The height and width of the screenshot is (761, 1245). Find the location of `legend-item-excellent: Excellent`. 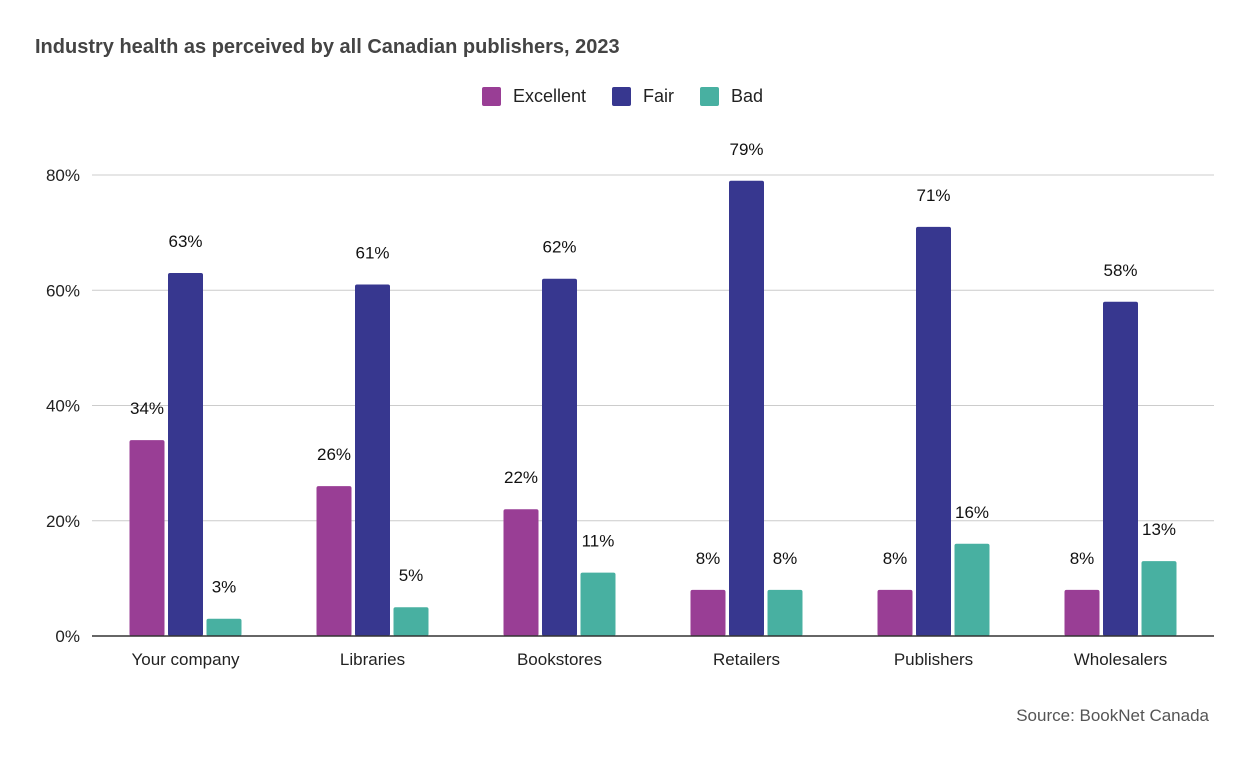

legend-item-excellent: Excellent is located at coordinates (533, 96).